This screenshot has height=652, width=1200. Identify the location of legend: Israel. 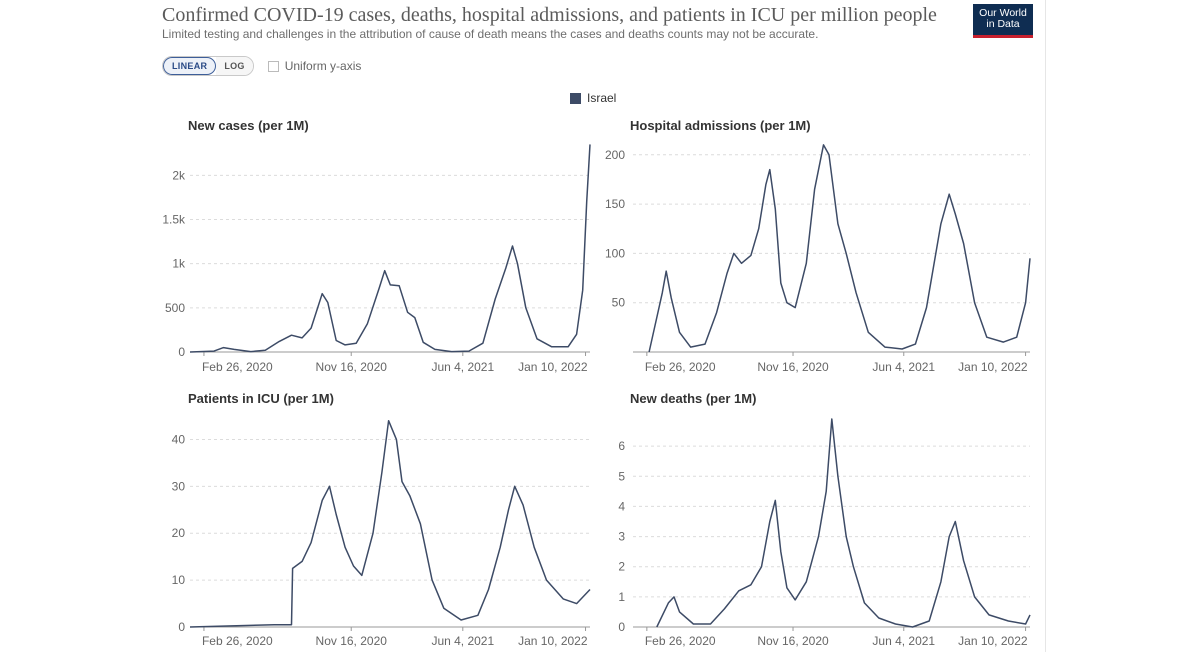
(593, 98).